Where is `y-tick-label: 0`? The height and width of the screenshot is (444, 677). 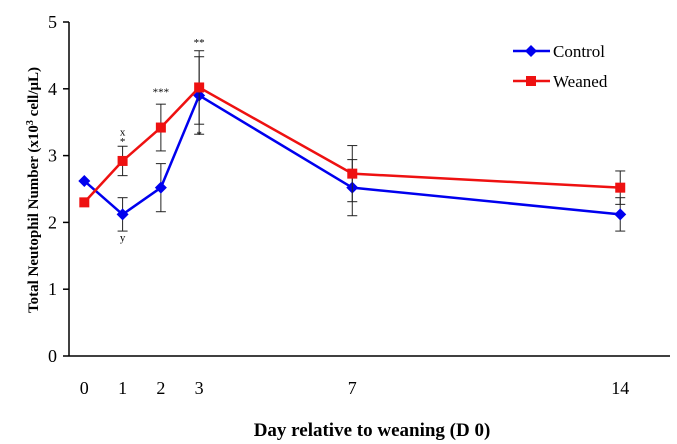 y-tick-label: 0 is located at coordinates (52, 356).